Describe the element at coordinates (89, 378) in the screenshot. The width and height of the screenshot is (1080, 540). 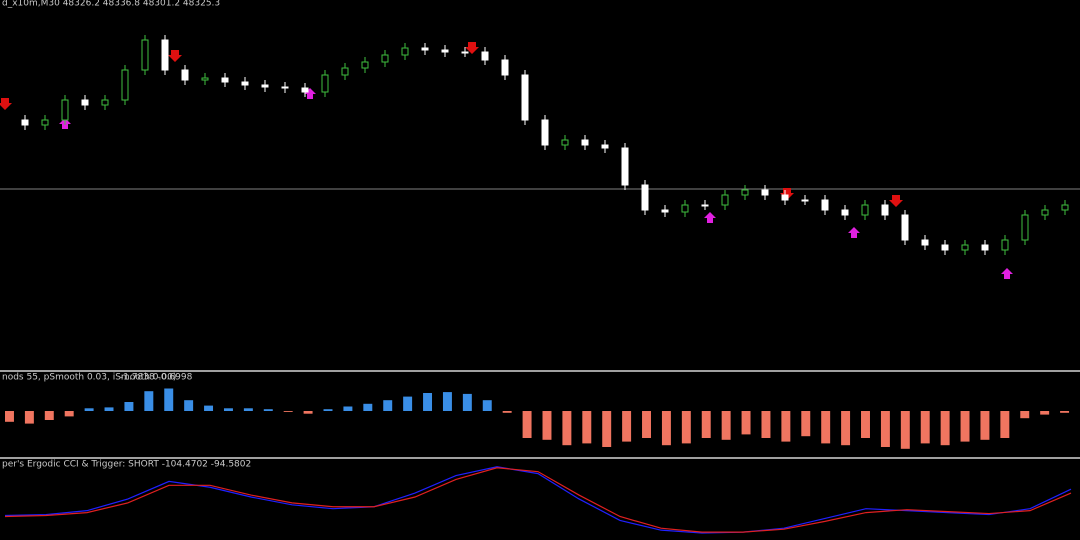
I see `indicator-label: nods 55, pSmooth 0.03, iSmooth 0.00)` at that location.